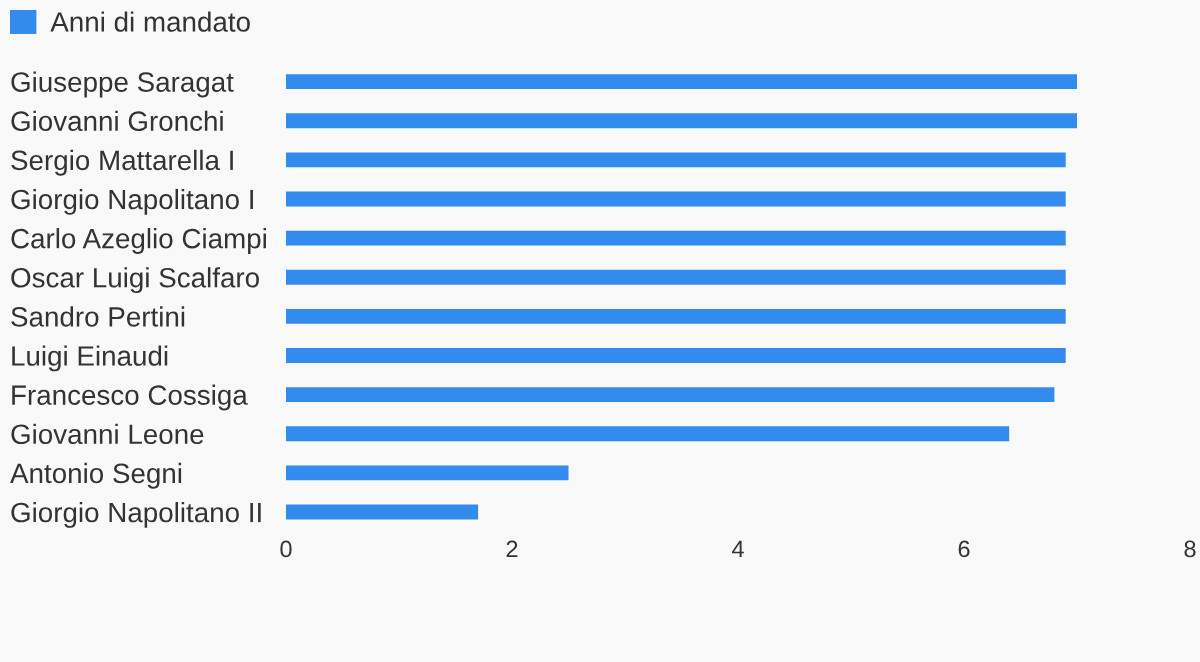 The height and width of the screenshot is (662, 1200). What do you see at coordinates (98, 316) in the screenshot?
I see `y-tick-label: Sandro Pertini` at bounding box center [98, 316].